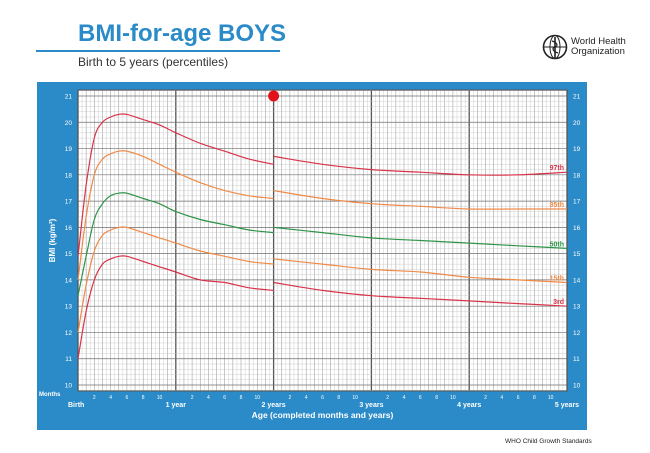 Image resolution: width=650 pixels, height=453 pixels. What do you see at coordinates (420, 237) in the screenshot?
I see `curve-50th-2y-to-5y` at bounding box center [420, 237].